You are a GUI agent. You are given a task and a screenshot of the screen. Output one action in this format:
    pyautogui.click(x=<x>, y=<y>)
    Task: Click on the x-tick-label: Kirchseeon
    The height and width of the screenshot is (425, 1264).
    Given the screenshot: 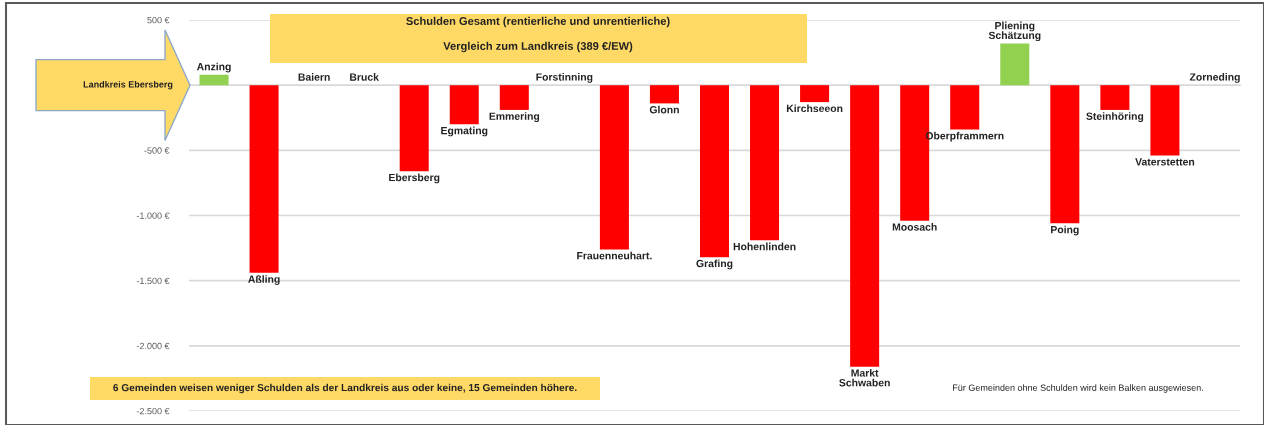 What is the action you would take?
    pyautogui.click(x=814, y=108)
    